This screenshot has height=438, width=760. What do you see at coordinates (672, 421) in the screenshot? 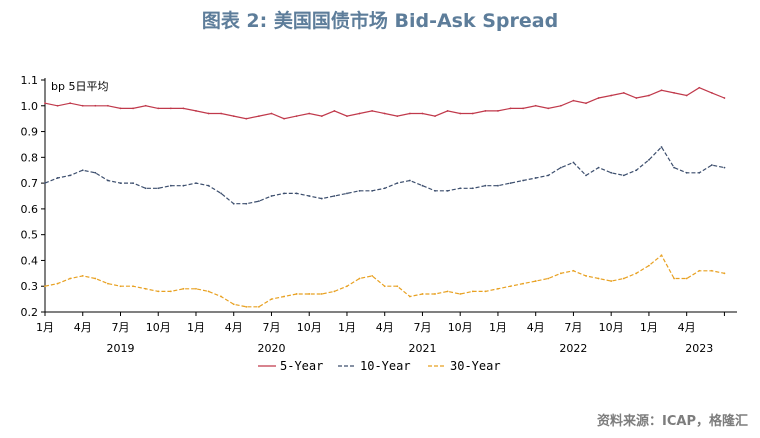
I see `source-note: 资料来源：ICAP，格隆汇` at bounding box center [672, 421].